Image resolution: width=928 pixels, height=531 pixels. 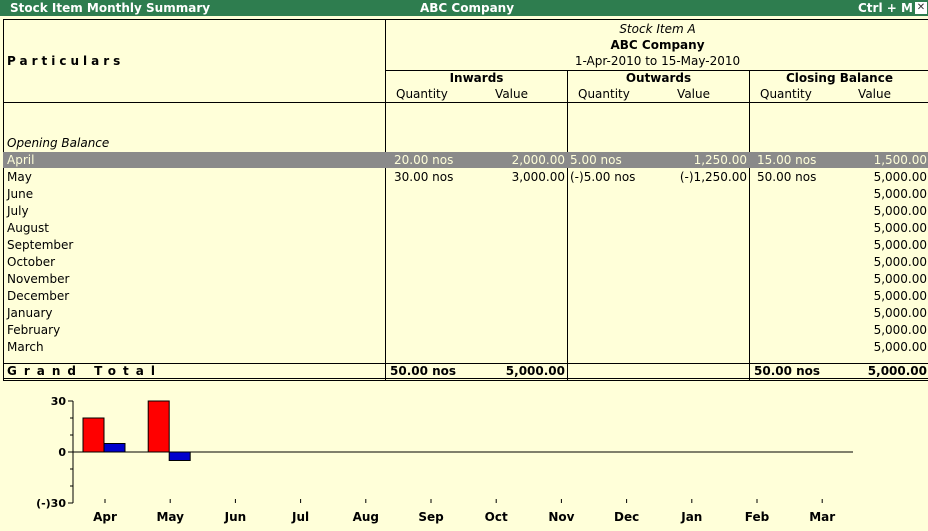 What do you see at coordinates (84, 371) in the screenshot?
I see `grand-total-label: Grand Total` at bounding box center [84, 371].